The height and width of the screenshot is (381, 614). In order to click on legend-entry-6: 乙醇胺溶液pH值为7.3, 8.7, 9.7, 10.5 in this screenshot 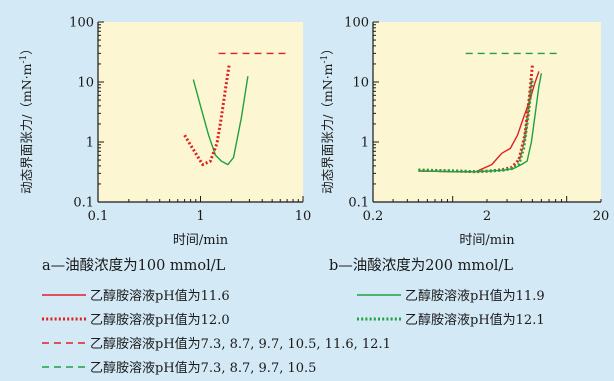, I will do `click(179, 368)`.